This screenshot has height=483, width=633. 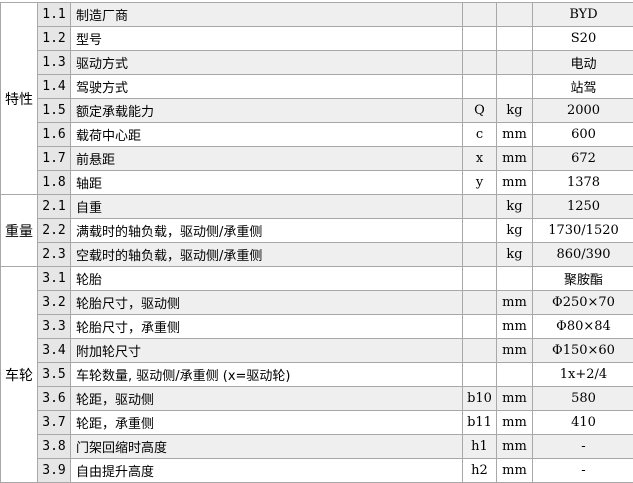 I want to click on item-number: 3.8, so click(x=54, y=446).